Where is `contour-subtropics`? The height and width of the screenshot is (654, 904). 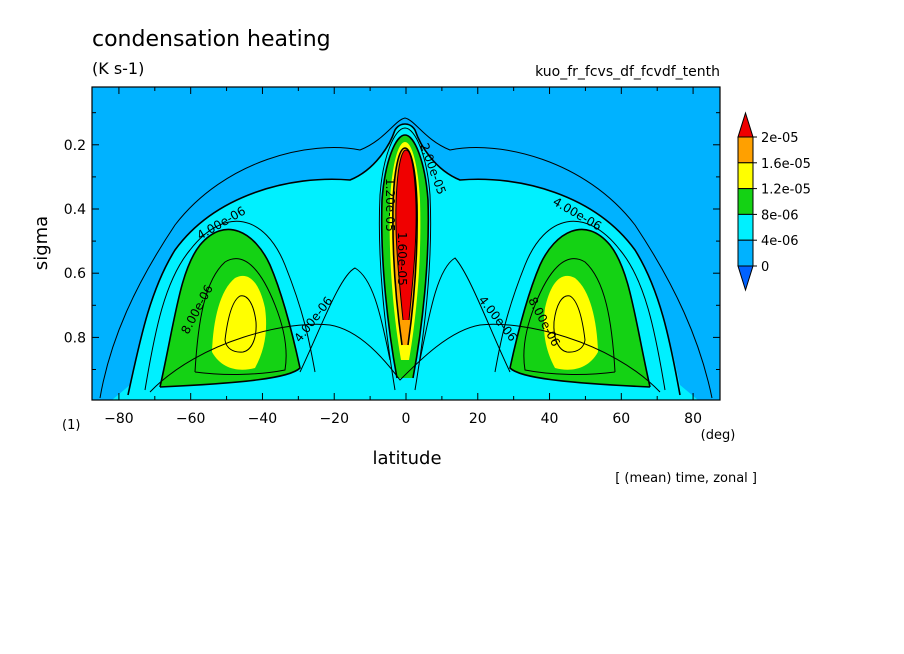
contour-subtropics is located at coordinates (405, 315).